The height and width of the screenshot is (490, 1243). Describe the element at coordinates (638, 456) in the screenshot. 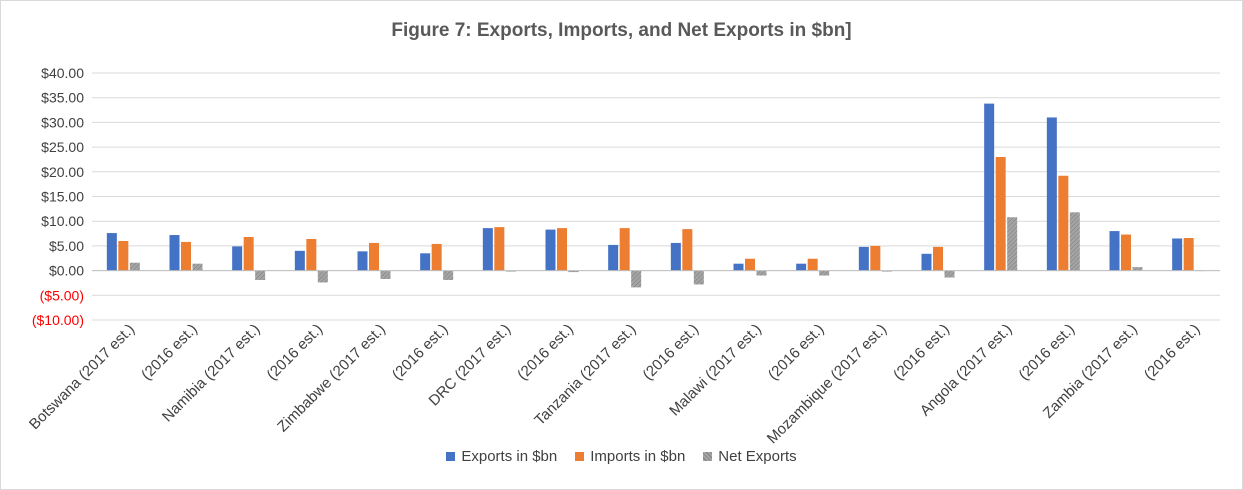

I see `legend-label-imports: Imports in $bn` at that location.